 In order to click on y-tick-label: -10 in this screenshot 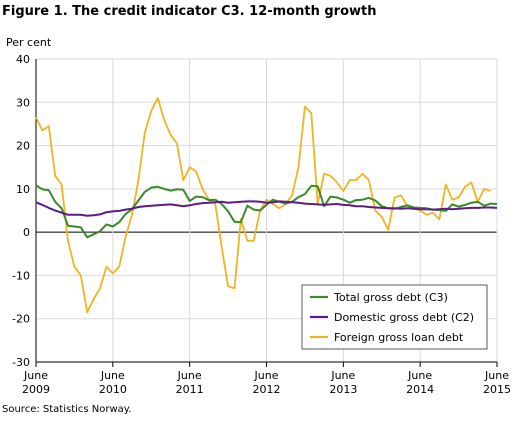, I will do `click(21, 275)`.